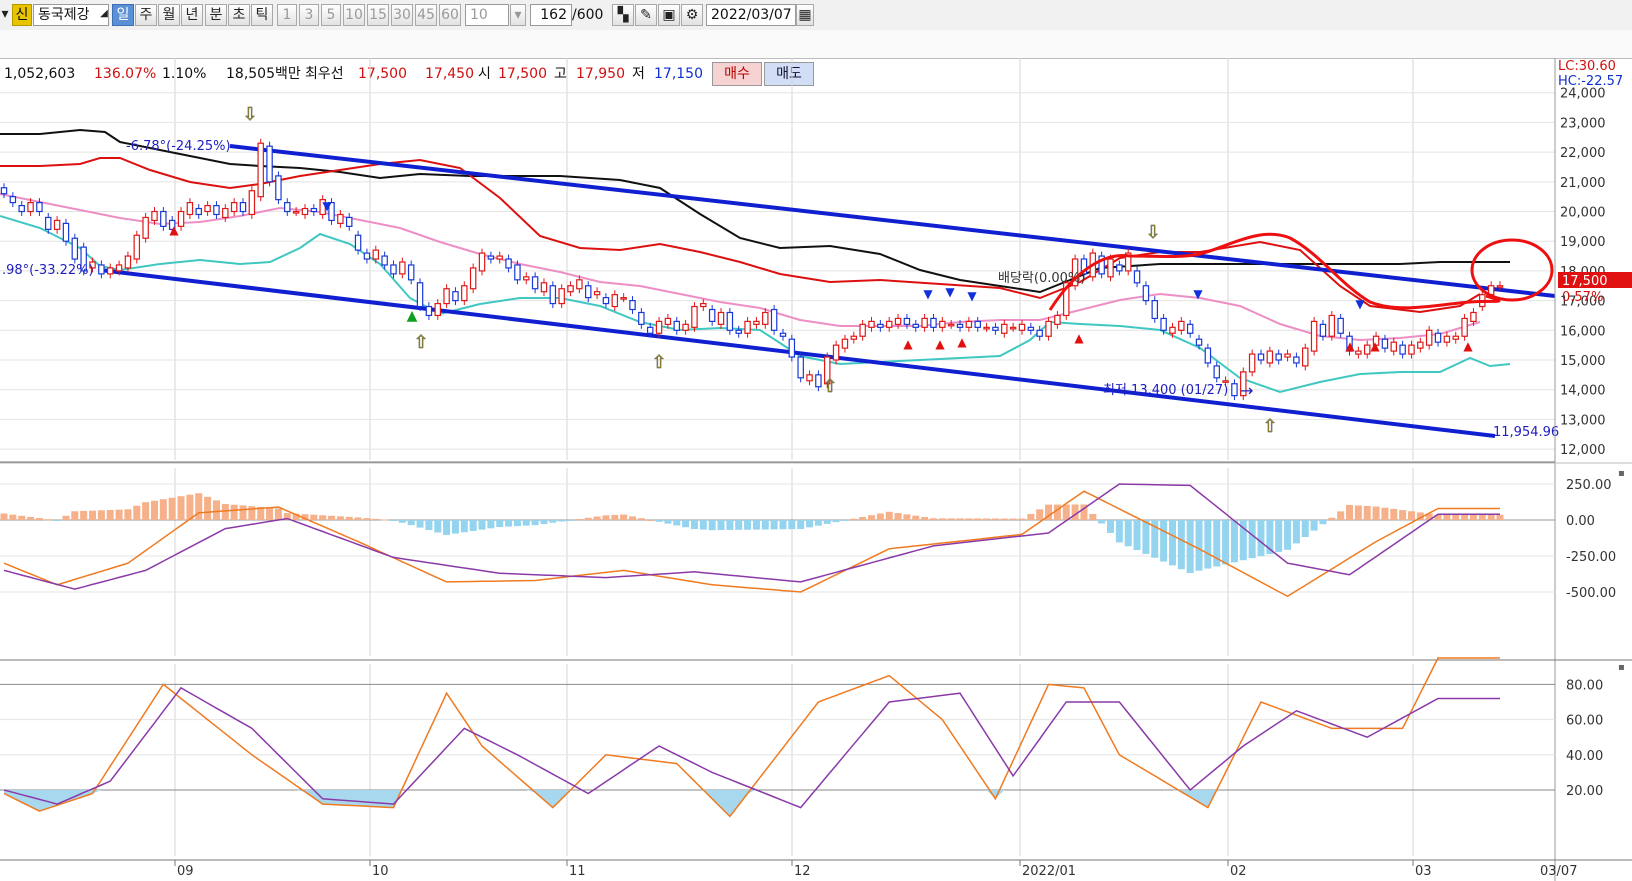  I want to click on high-label: 고, so click(560, 74).